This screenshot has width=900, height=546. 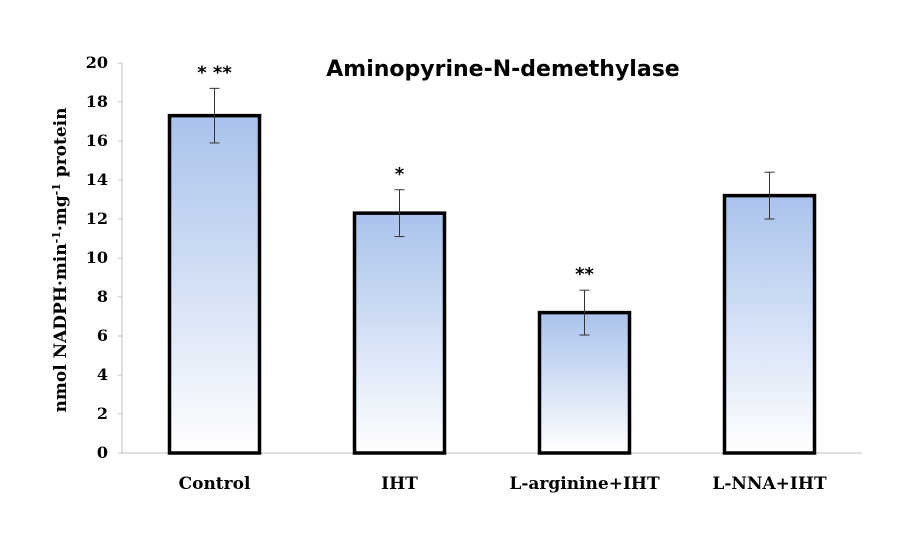 What do you see at coordinates (97, 101) in the screenshot?
I see `y-tick-label: 18` at bounding box center [97, 101].